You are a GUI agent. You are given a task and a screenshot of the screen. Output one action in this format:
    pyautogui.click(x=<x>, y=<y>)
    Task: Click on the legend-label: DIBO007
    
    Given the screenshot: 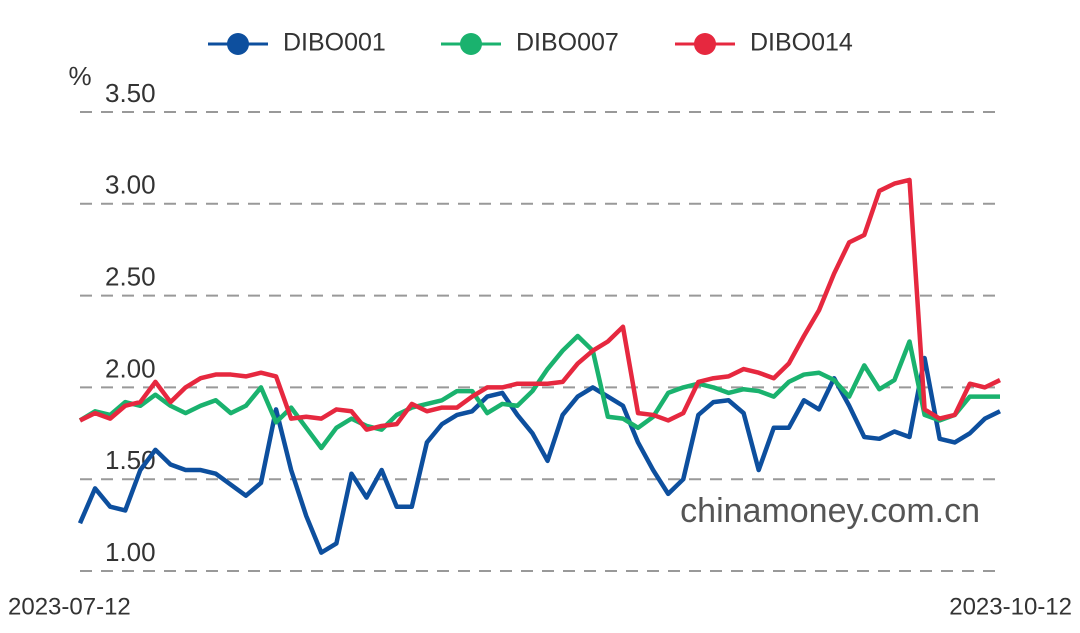 What is the action you would take?
    pyautogui.click(x=567, y=43)
    